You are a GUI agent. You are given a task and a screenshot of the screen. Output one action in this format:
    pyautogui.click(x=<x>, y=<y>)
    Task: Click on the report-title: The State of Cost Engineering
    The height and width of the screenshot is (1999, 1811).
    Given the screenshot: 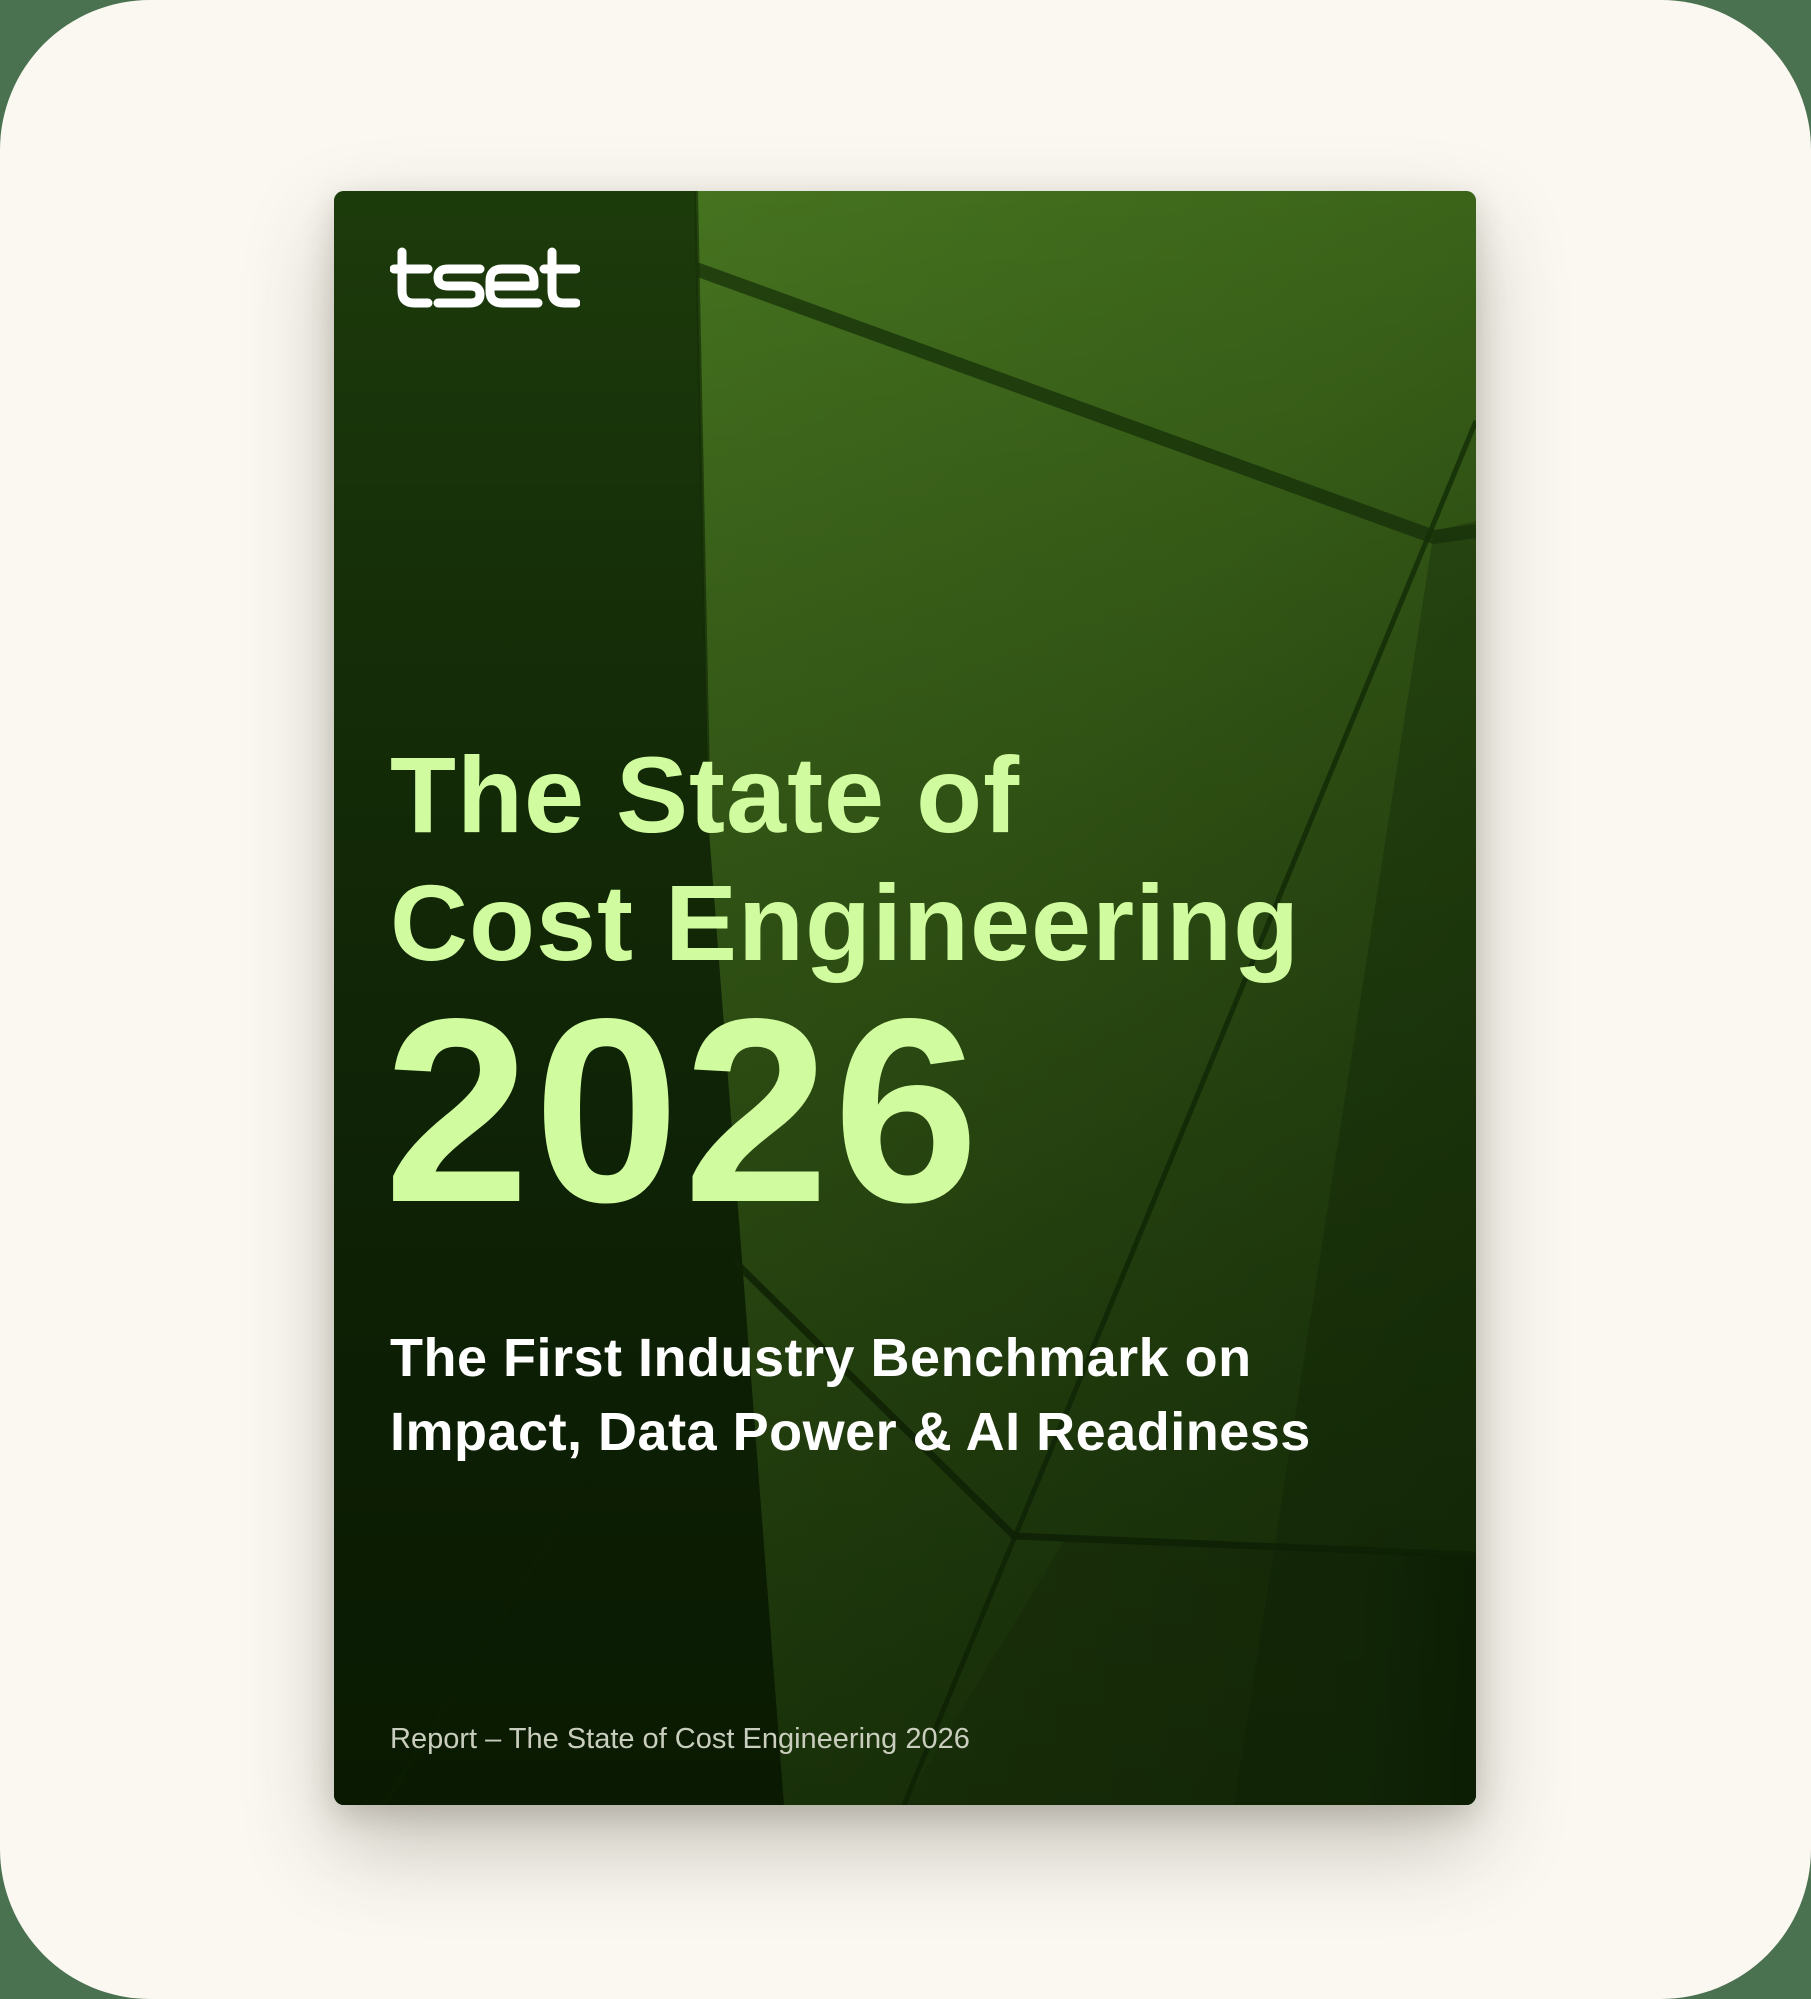 What is the action you would take?
    pyautogui.click(x=845, y=859)
    